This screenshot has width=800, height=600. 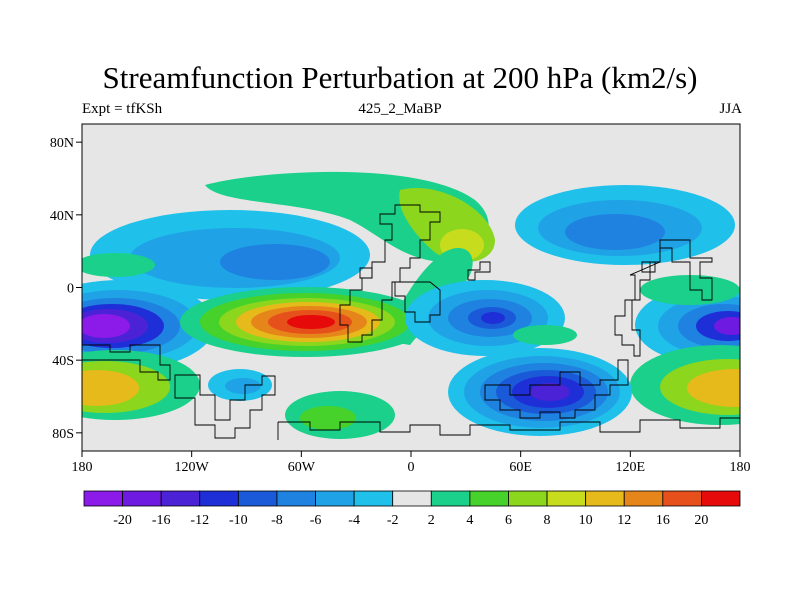 I want to click on colorbar-label: 2, so click(x=431, y=520).